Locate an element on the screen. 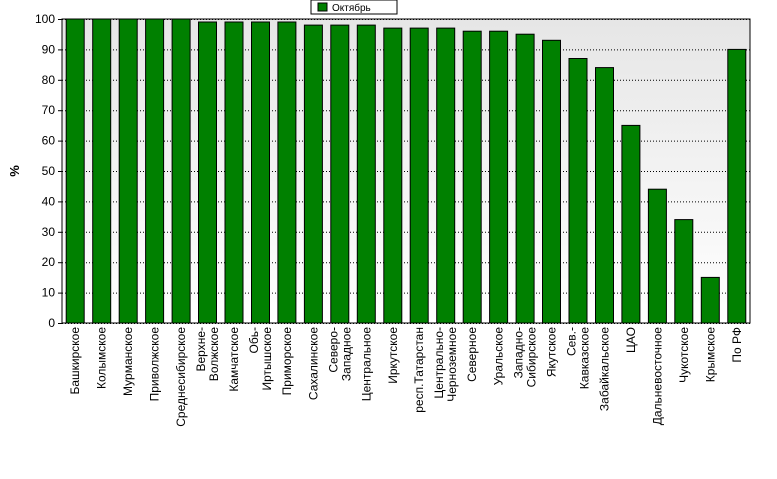  x-tick-label-line: Дальневосточное is located at coordinates (657, 376).